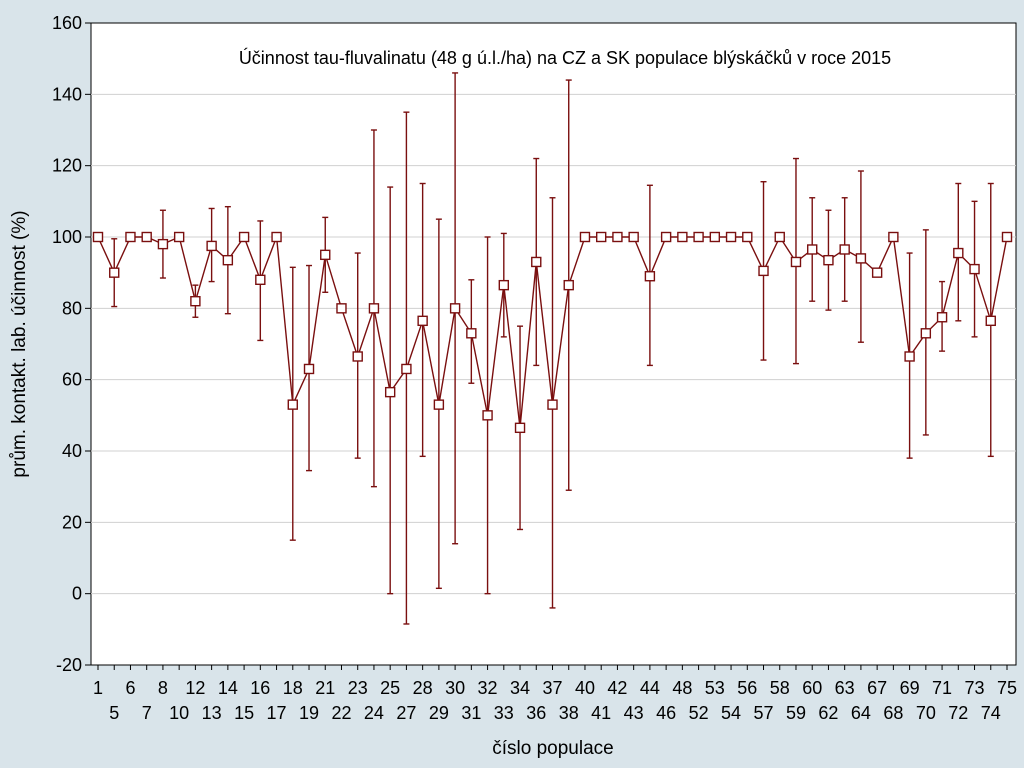 Image resolution: width=1024 pixels, height=768 pixels. What do you see at coordinates (98, 688) in the screenshot?
I see `x-tick-label: 1` at bounding box center [98, 688].